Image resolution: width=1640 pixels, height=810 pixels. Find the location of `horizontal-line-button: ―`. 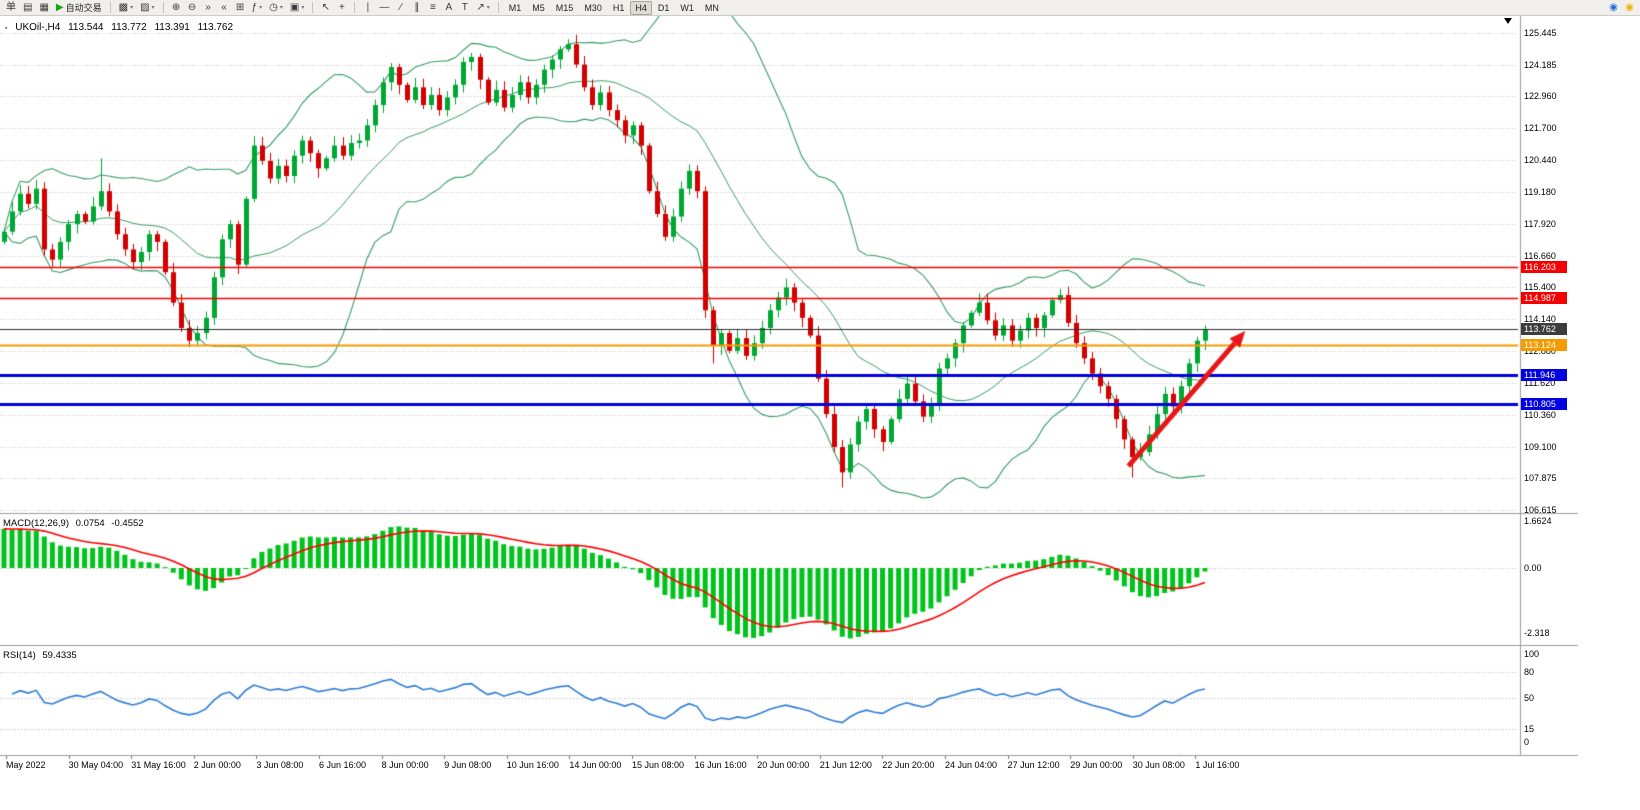

horizontal-line-button: ― is located at coordinates (384, 8).